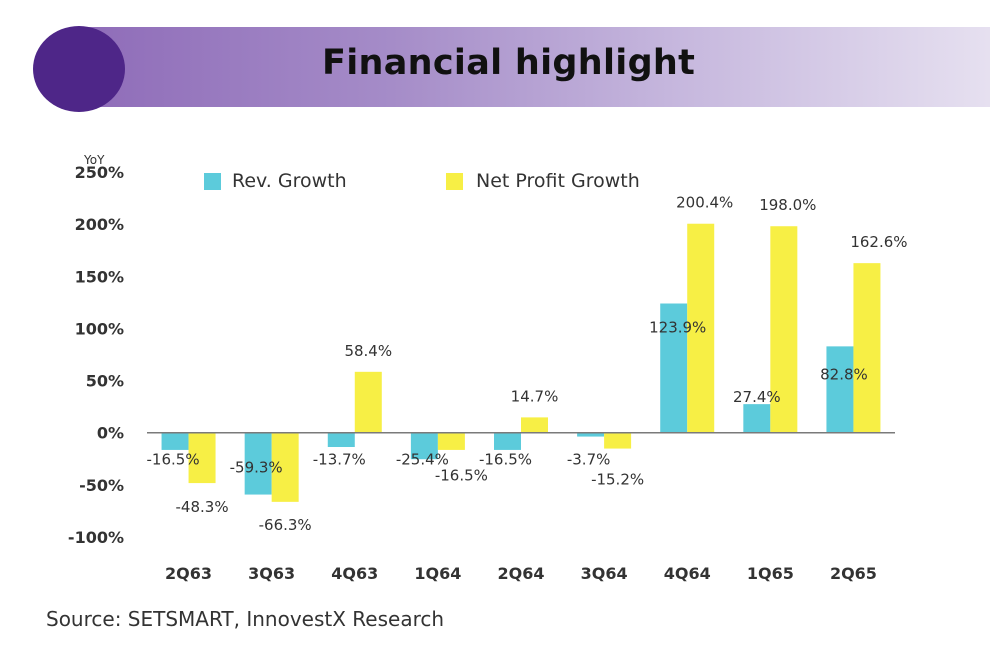  I want to click on x-tick-label: 1Q65, so click(770, 573).